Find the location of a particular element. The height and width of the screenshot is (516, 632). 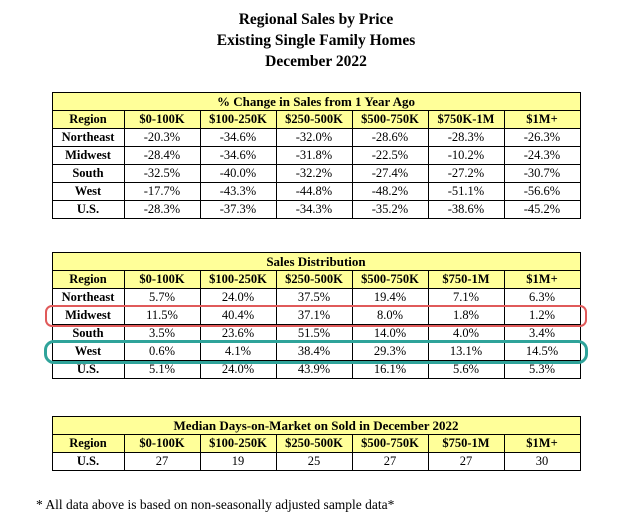

value-cell: 1.2% is located at coordinates (542, 315).